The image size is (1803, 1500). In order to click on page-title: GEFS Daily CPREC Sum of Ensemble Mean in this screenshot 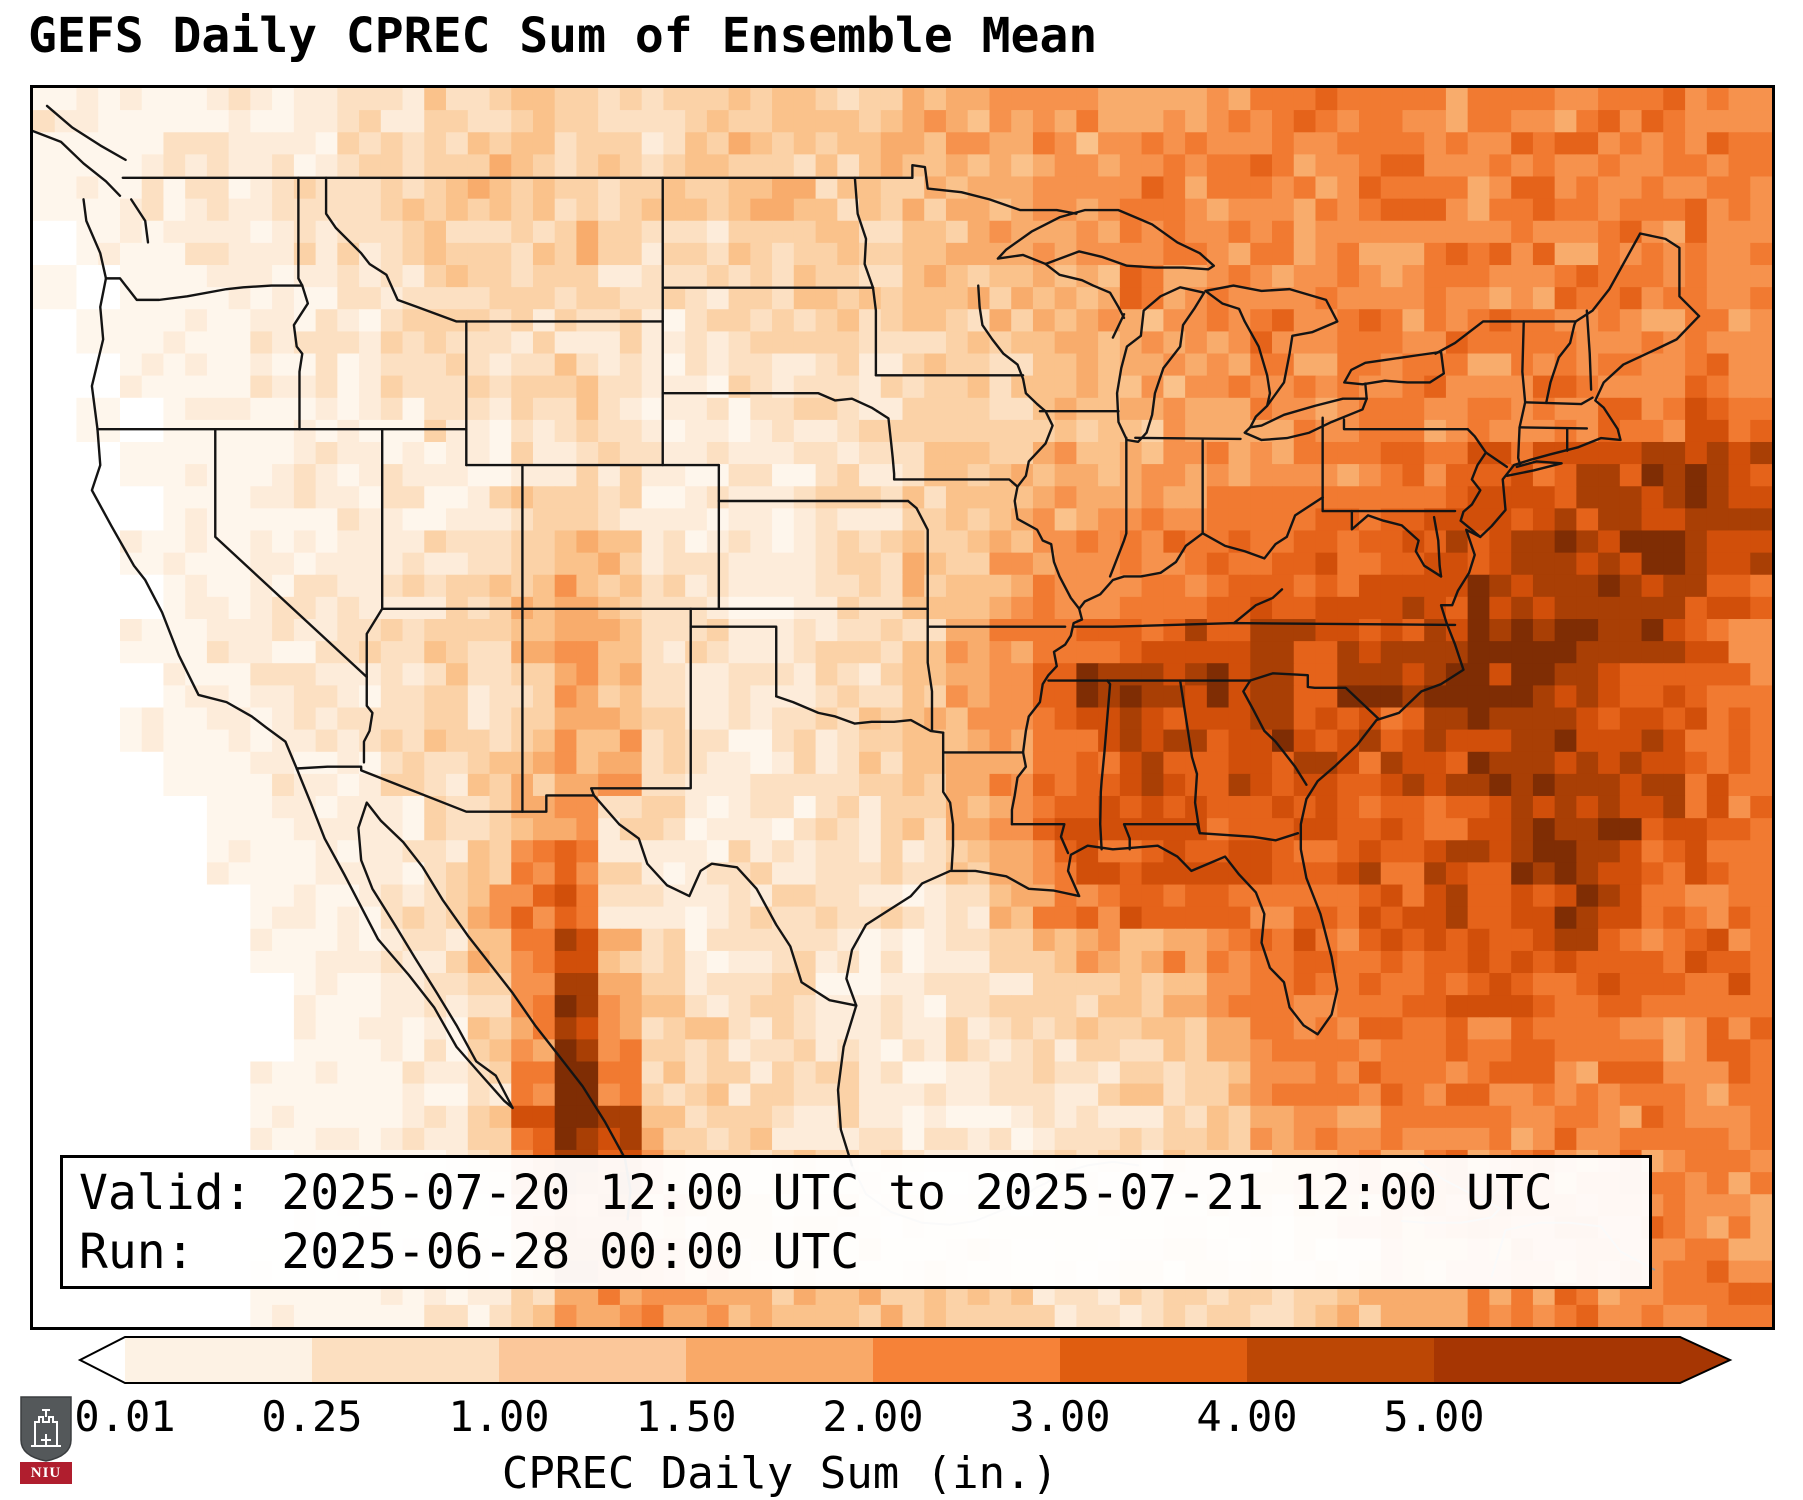, I will do `click(563, 36)`.